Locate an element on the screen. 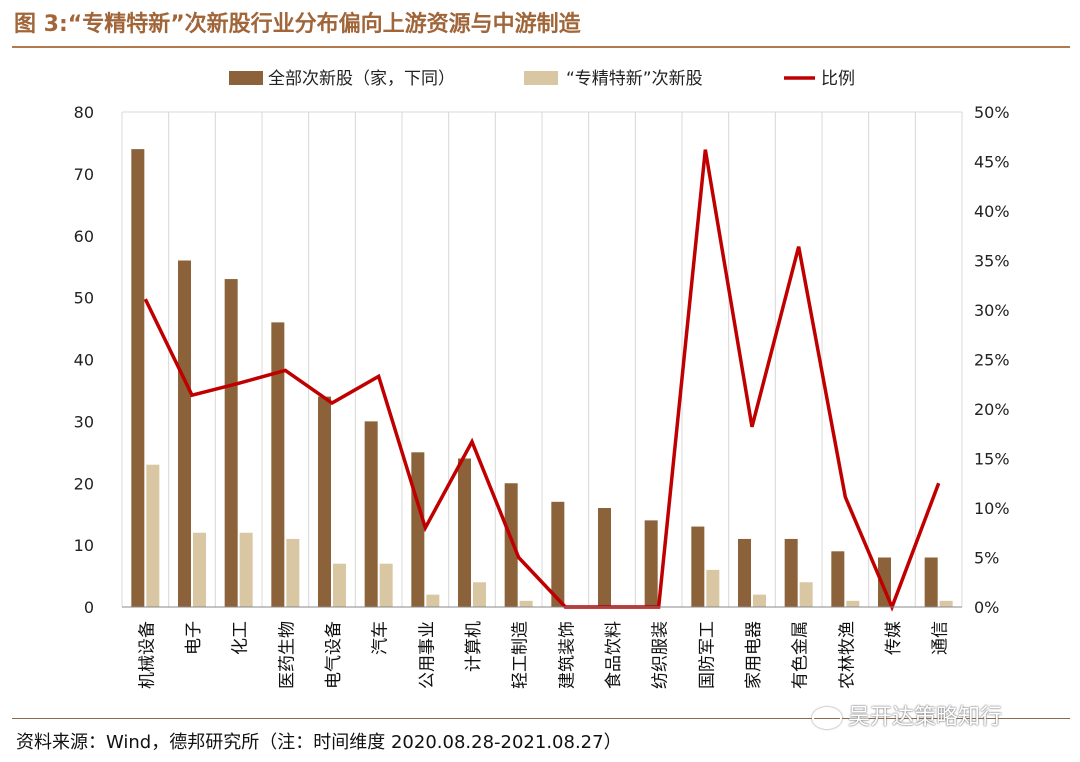 The height and width of the screenshot is (762, 1080). y-right-tick-label: 45% is located at coordinates (992, 162).